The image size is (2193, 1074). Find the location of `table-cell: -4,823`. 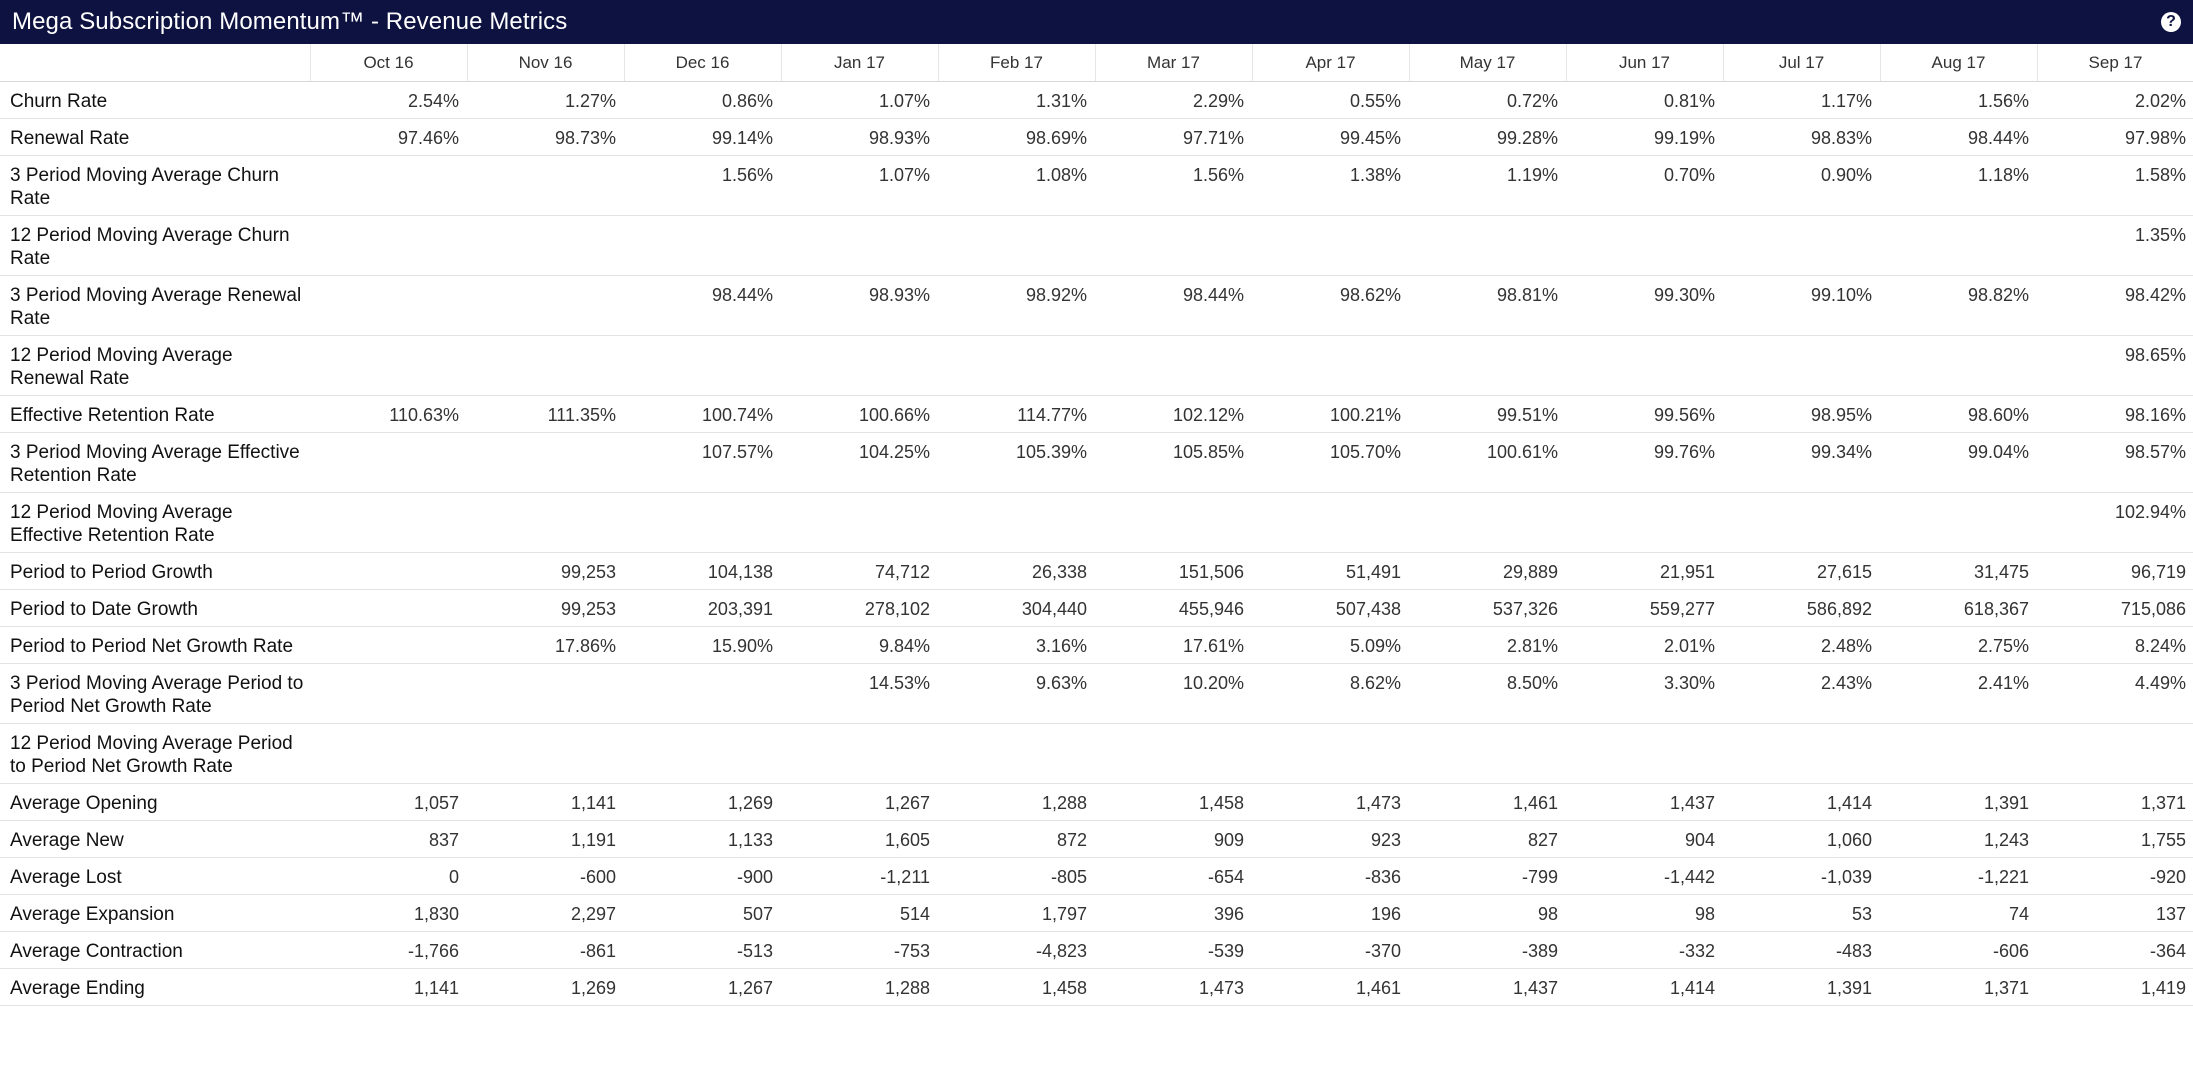

table-cell: -4,823 is located at coordinates (1016, 950).